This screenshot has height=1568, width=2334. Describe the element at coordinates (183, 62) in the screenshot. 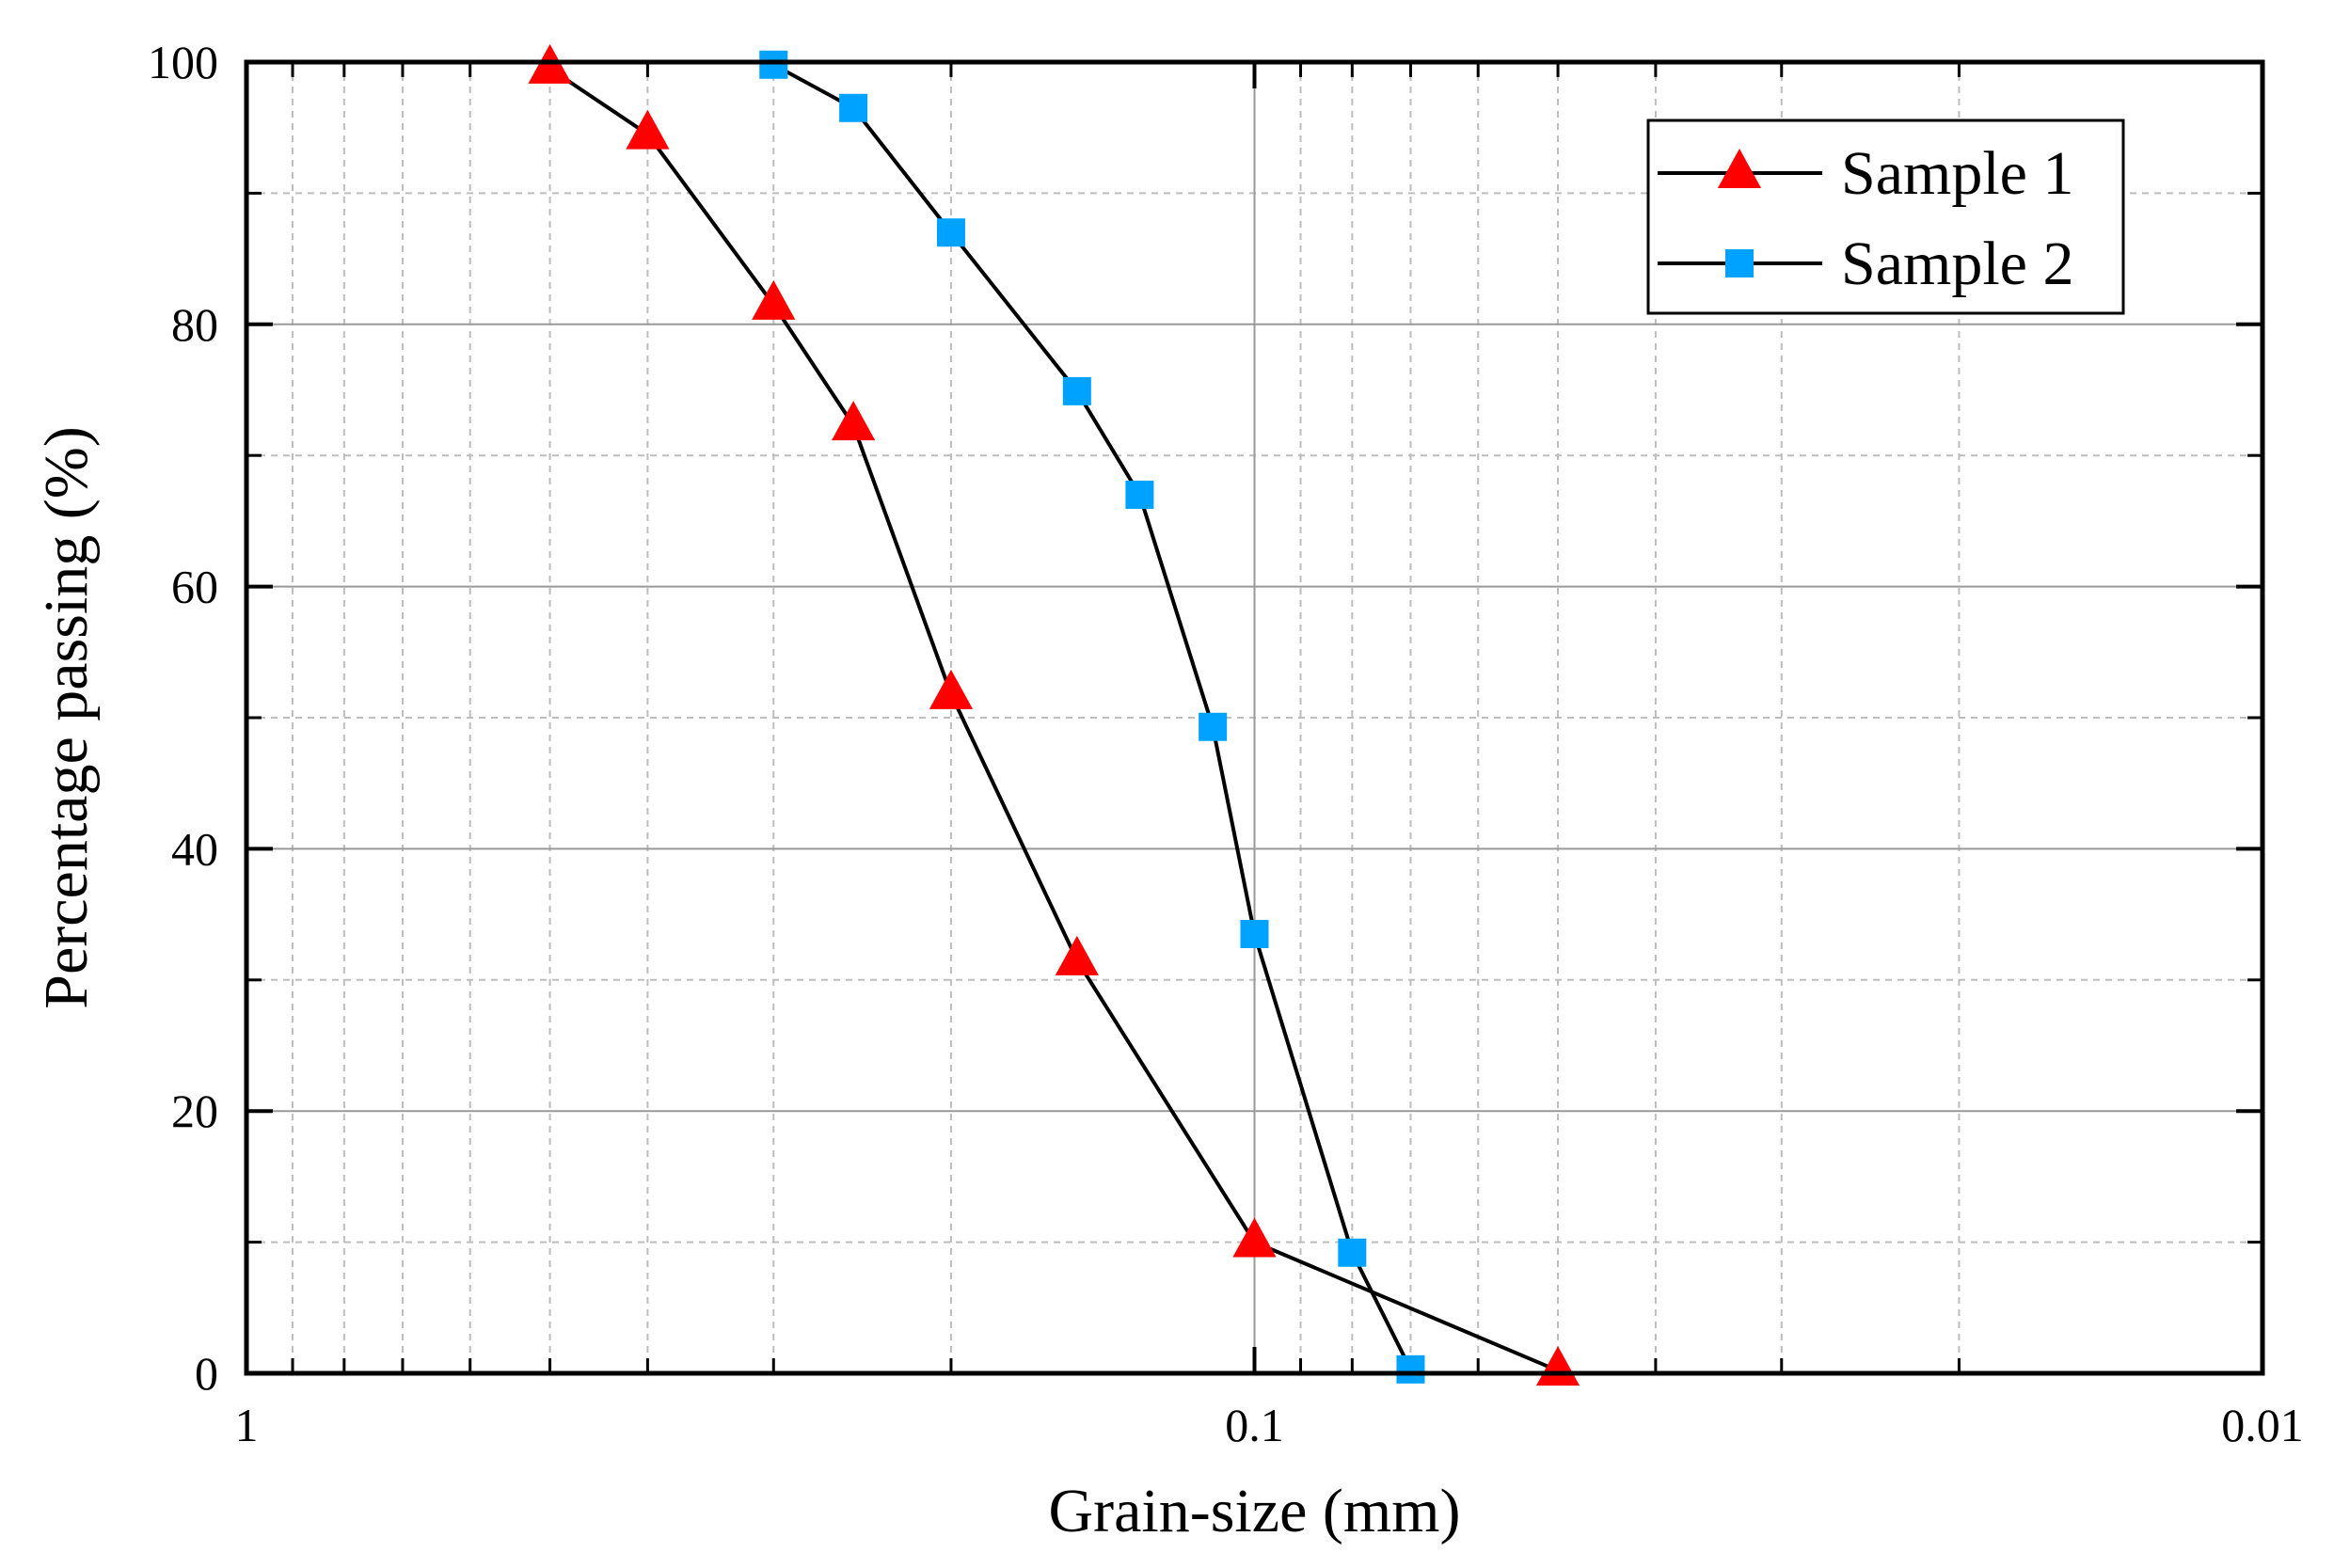

I see `y-tick-label: 100` at that location.